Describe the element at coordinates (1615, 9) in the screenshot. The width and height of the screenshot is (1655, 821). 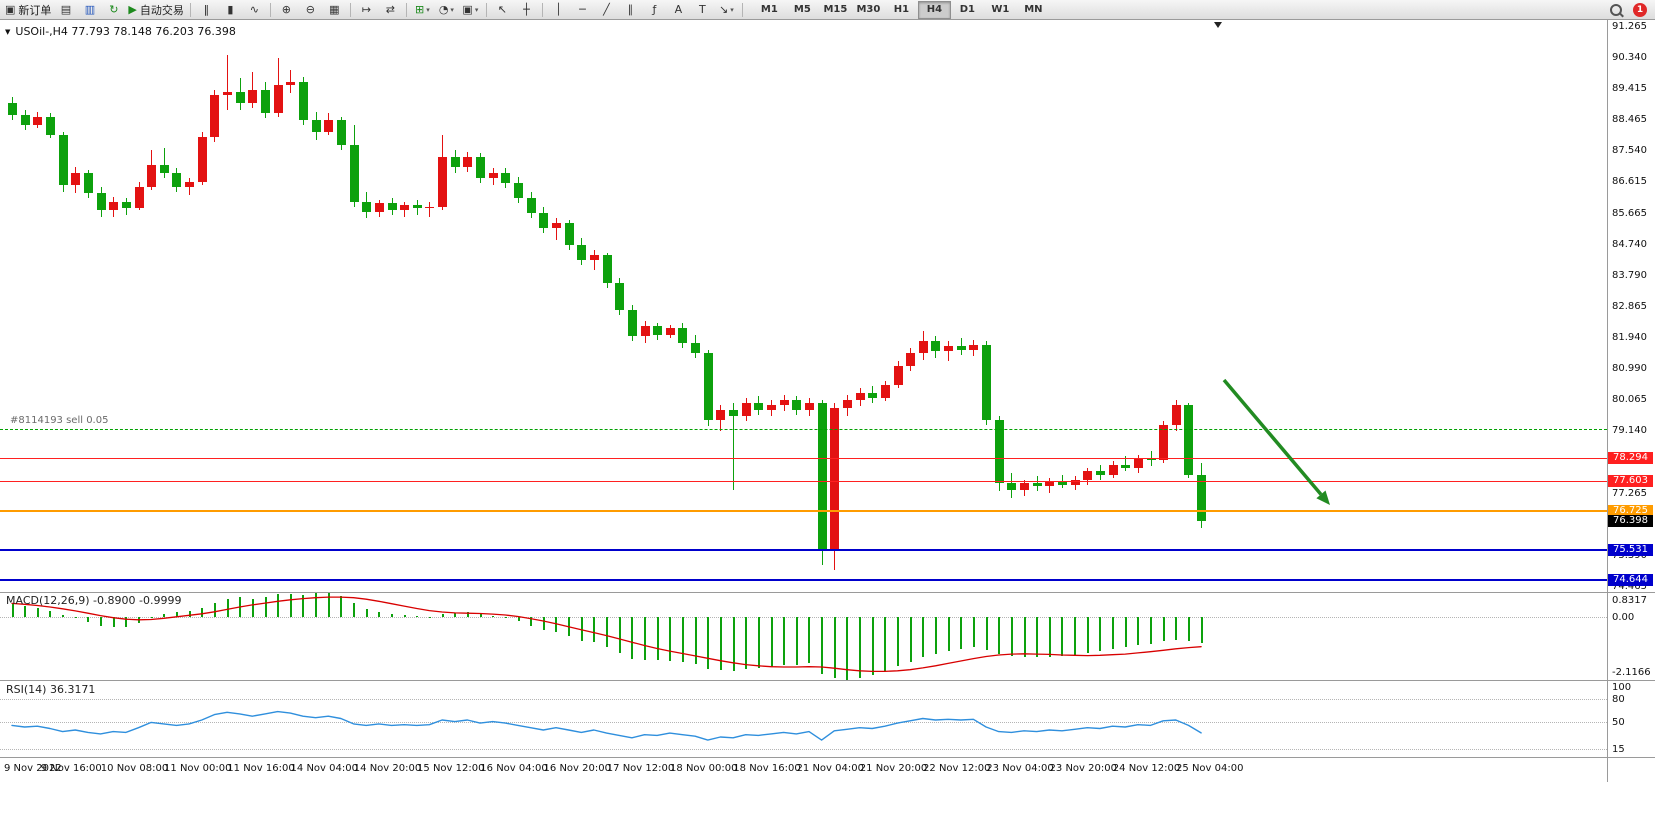
I see `search-button` at that location.